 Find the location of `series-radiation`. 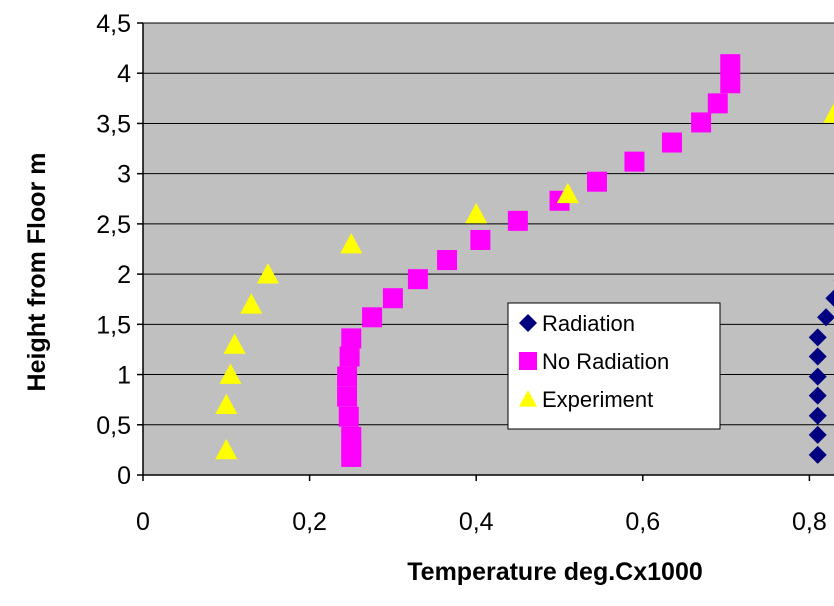

series-radiation is located at coordinates (821, 371).